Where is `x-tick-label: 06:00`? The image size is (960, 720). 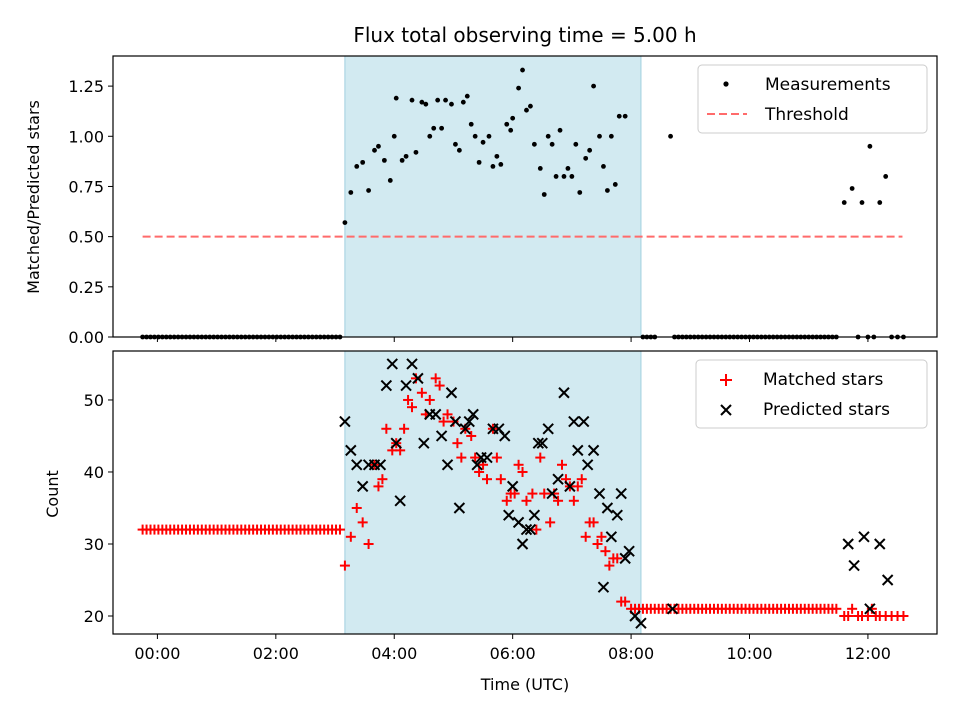 x-tick-label: 06:00 is located at coordinates (513, 653).